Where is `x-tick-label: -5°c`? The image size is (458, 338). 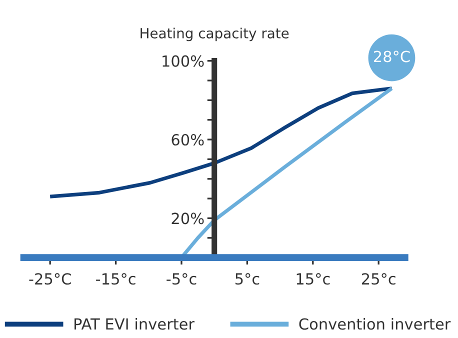
x-tick-label: -5°c is located at coordinates (181, 279).